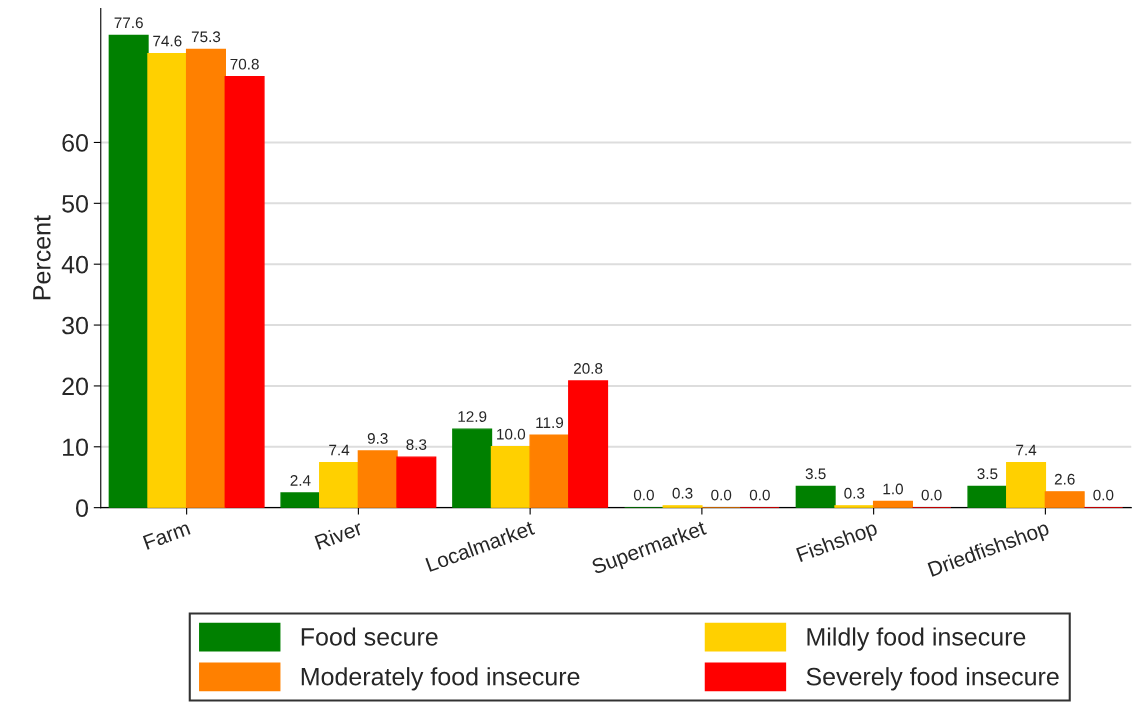  I want to click on data-label: 70.8, so click(244, 64).